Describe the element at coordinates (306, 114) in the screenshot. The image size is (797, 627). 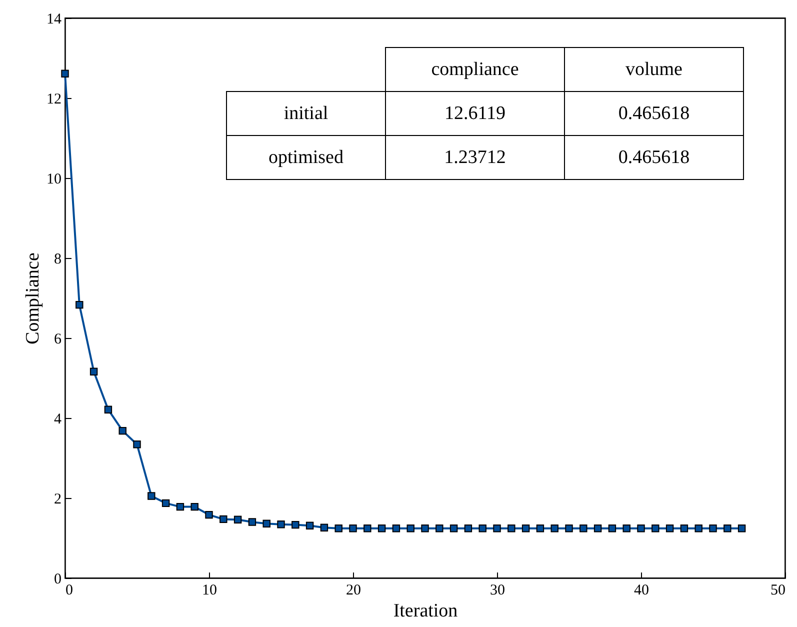
I see `annotation: initial` at that location.